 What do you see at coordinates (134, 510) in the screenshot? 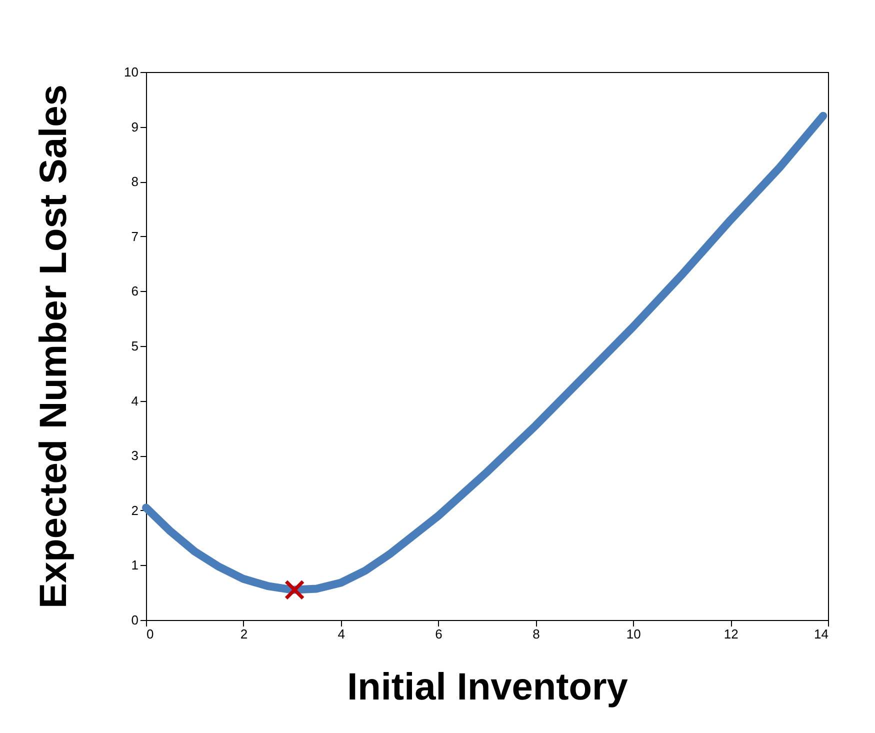
I see `y-tick-label: 2` at bounding box center [134, 510].